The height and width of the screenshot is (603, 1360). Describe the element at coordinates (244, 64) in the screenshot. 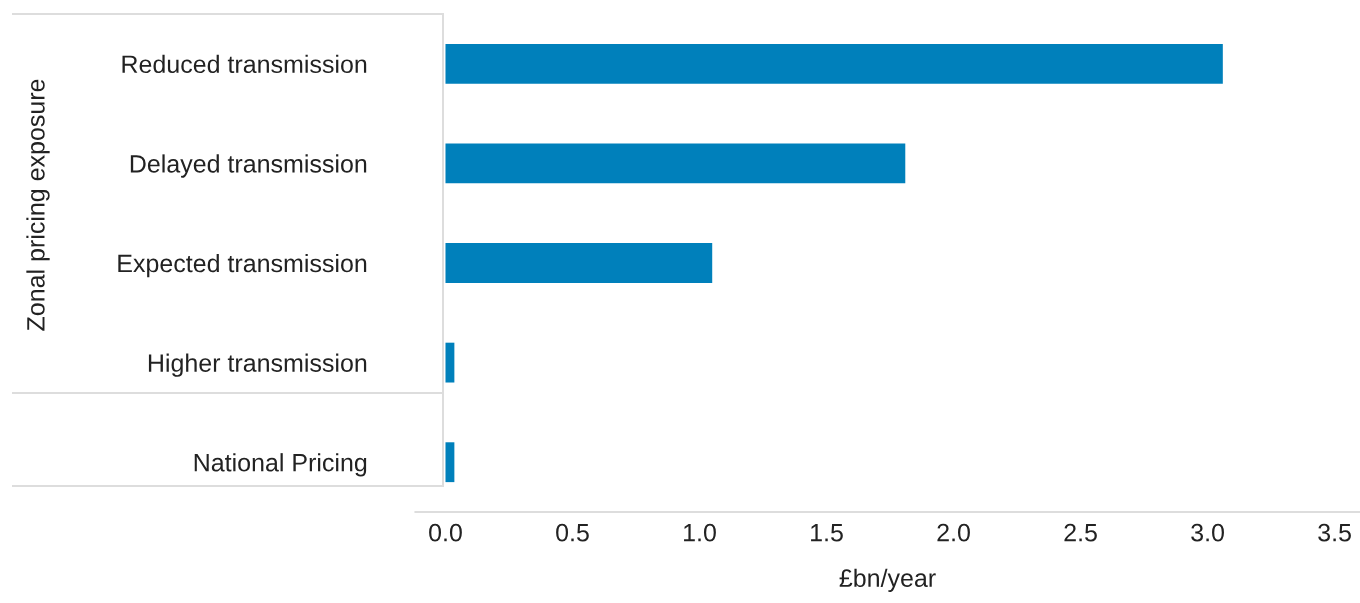

I see `y-tick-label: Reduced transmission` at that location.